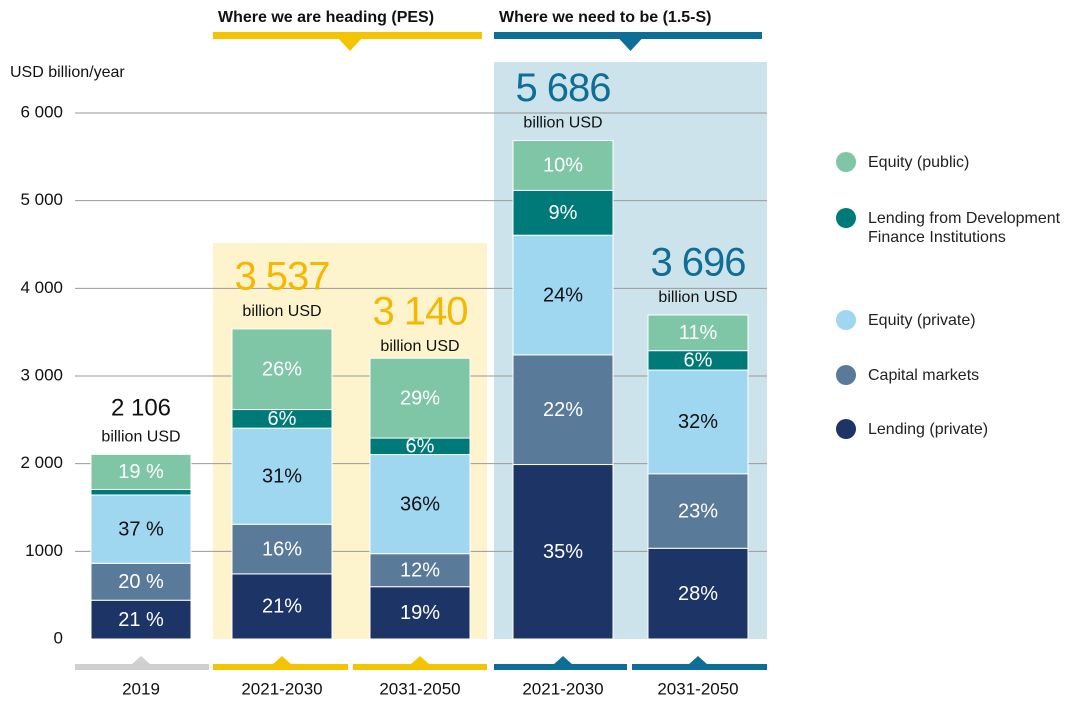  Describe the element at coordinates (924, 375) in the screenshot. I see `legend-label: Capital markets` at that location.